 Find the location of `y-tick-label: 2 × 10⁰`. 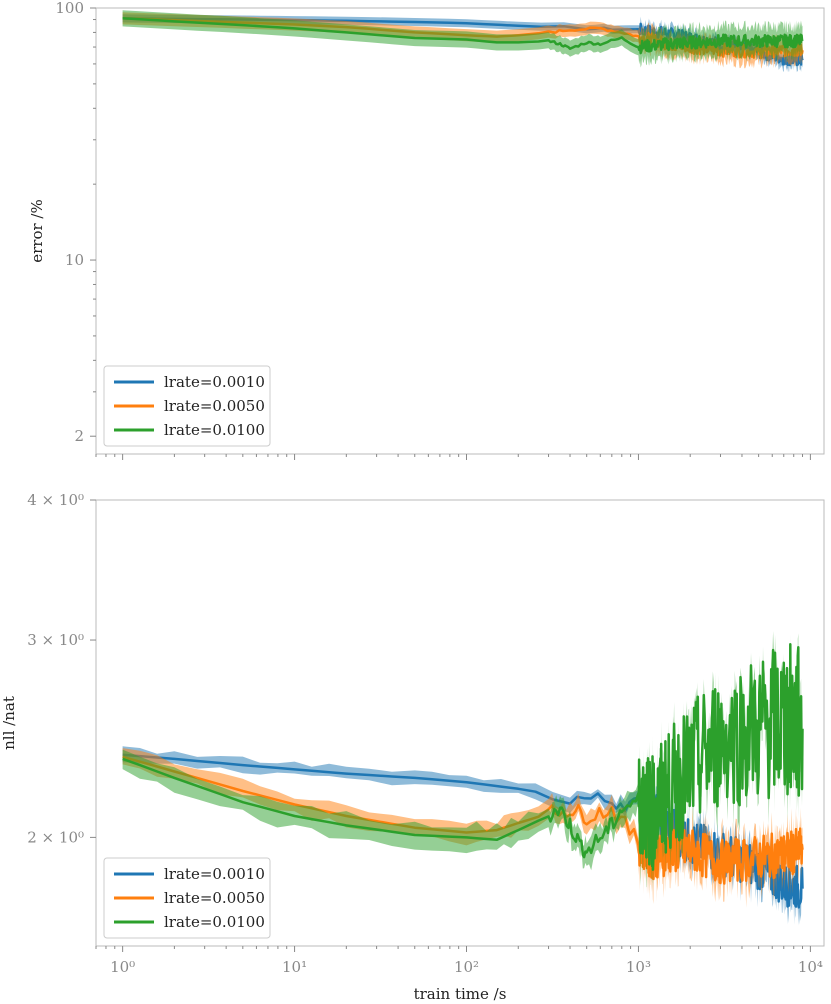

y-tick-label: 2 × 10⁰ is located at coordinates (55, 837).